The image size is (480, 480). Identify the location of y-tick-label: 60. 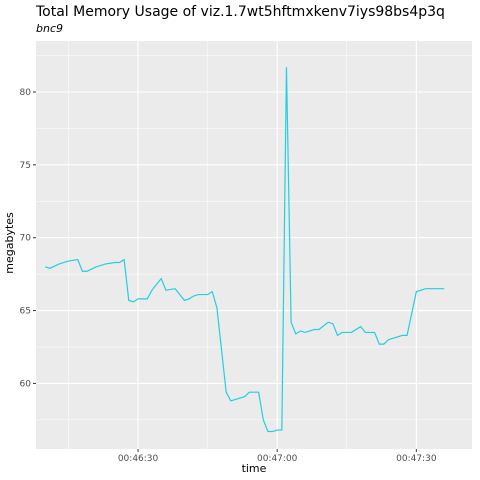
(26, 384).